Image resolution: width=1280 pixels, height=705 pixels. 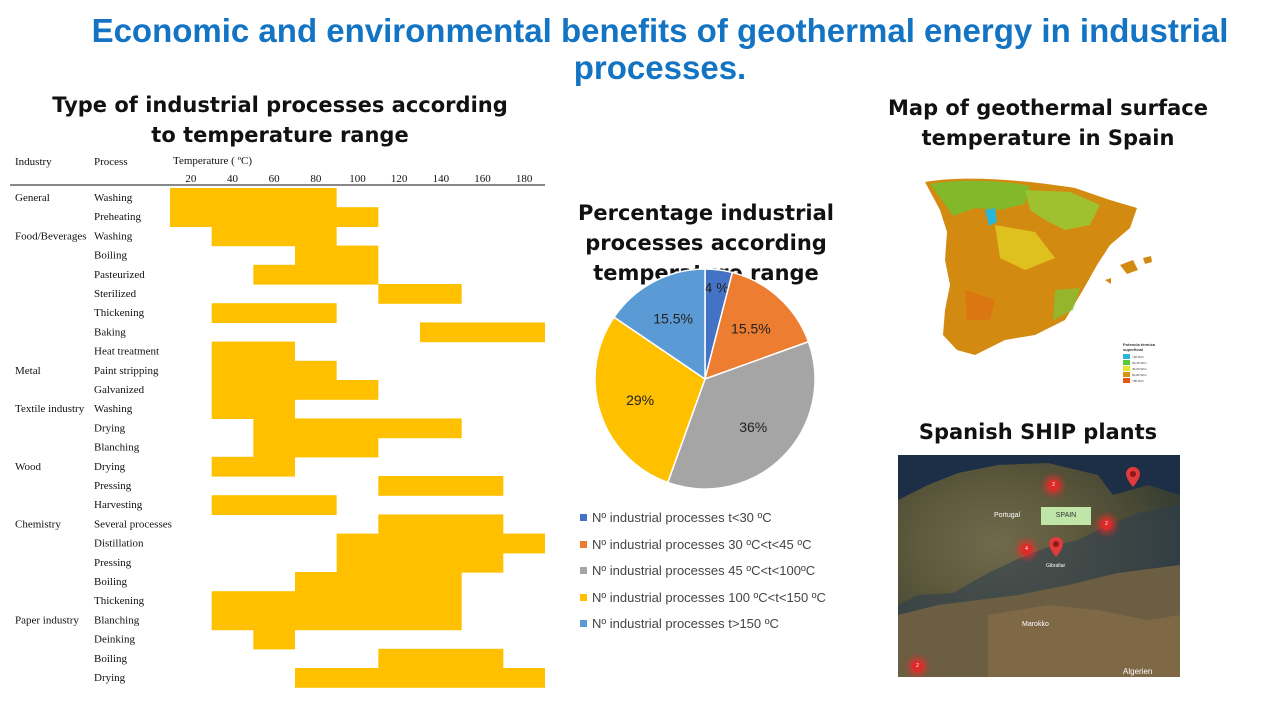 I want to click on pie-legend-item: Nº industrial processes 30 ºC<t<45 ºC, so click(x=695, y=544).